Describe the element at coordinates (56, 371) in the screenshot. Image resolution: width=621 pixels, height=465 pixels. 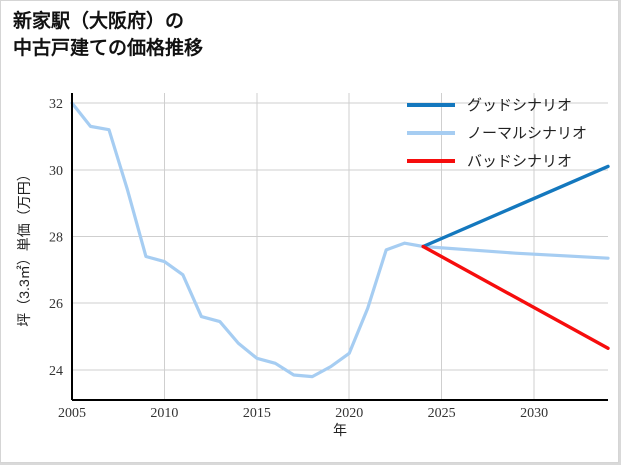
I see `y-tick-label: 24` at that location.